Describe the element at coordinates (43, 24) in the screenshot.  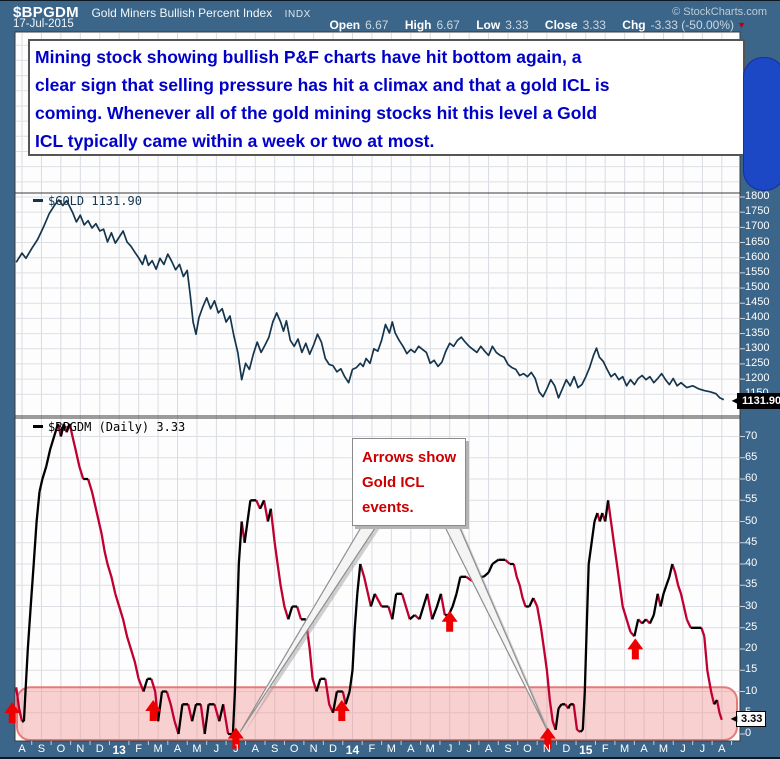
I see `chart-date: 17-Jul-2015` at that location.